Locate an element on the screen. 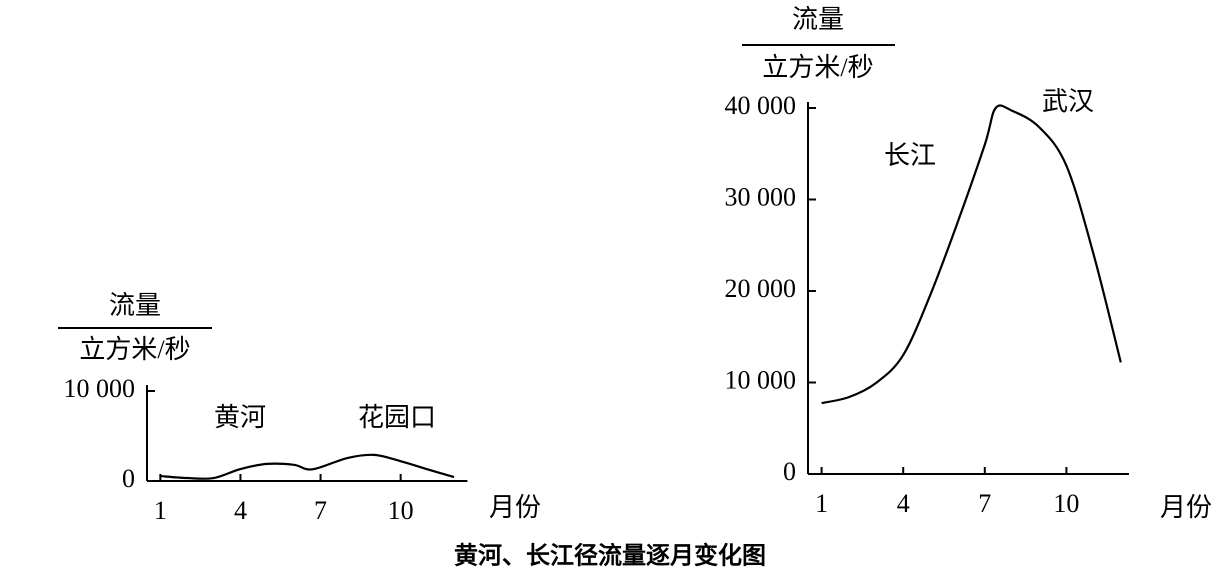 The width and height of the screenshot is (1221, 577). annotation: 武汉 is located at coordinates (1068, 101).